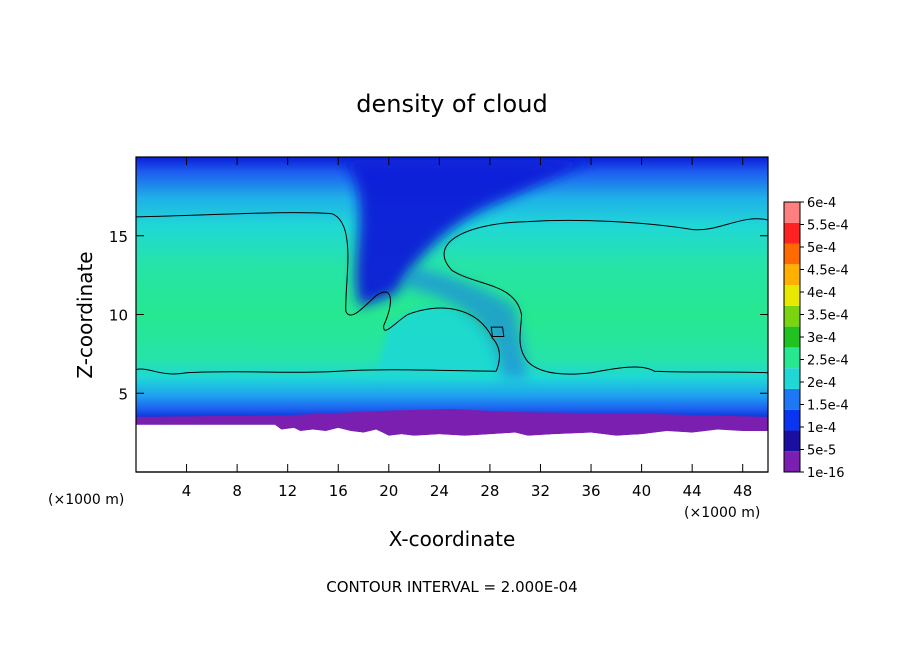 The width and height of the screenshot is (904, 654). Describe the element at coordinates (237, 491) in the screenshot. I see `x-tick-label: 8` at that location.